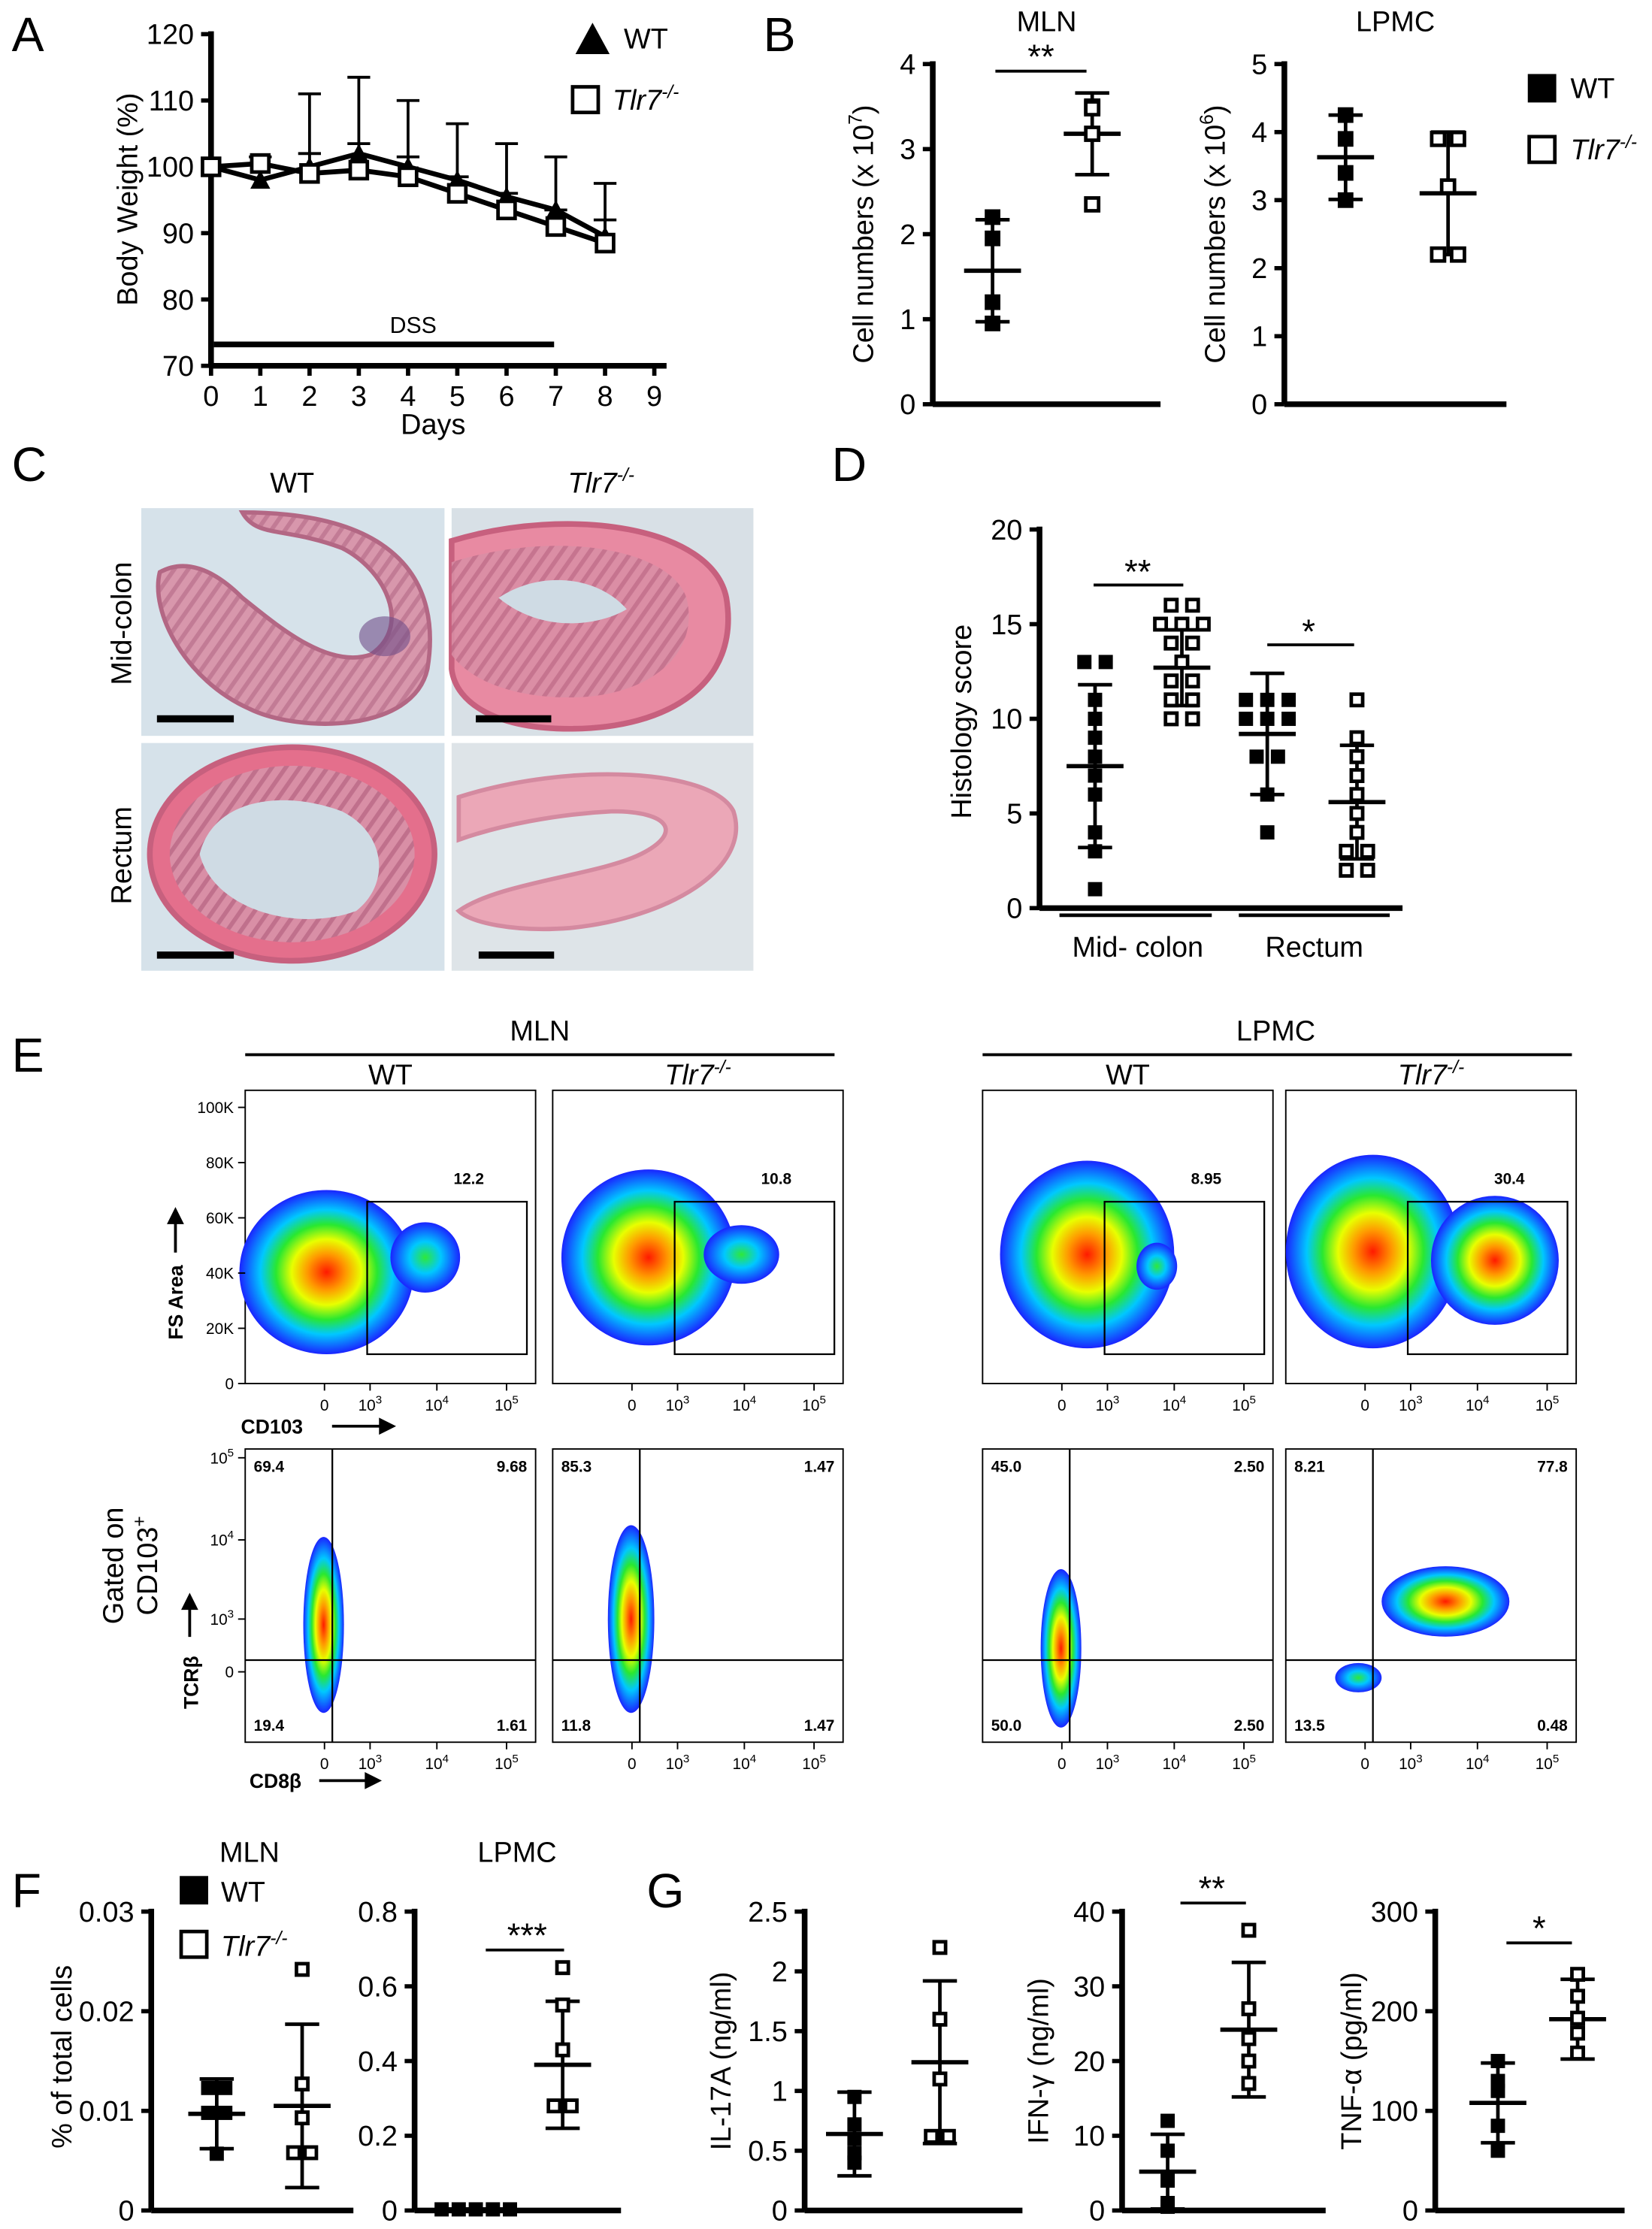 The height and width of the screenshot is (2229, 1652). What do you see at coordinates (602, 856) in the screenshot?
I see `micrograph-tlr7-rectum` at bounding box center [602, 856].